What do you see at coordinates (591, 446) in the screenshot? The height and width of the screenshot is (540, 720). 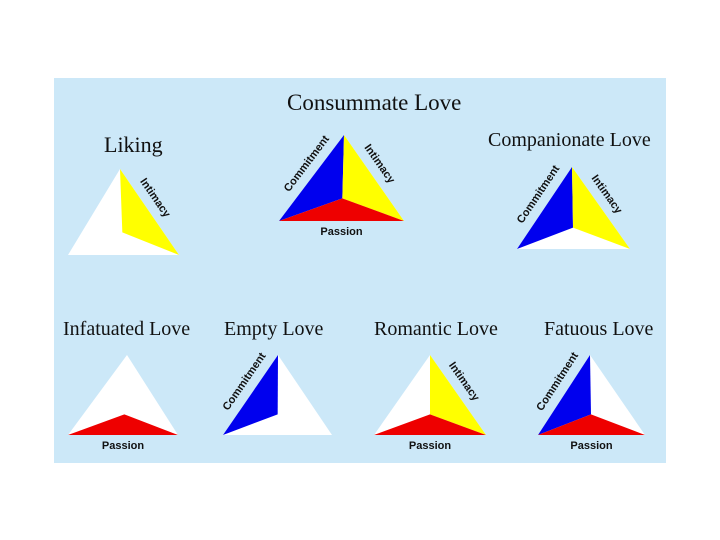 I see `fatuous-passion-label: Passion` at bounding box center [591, 446].